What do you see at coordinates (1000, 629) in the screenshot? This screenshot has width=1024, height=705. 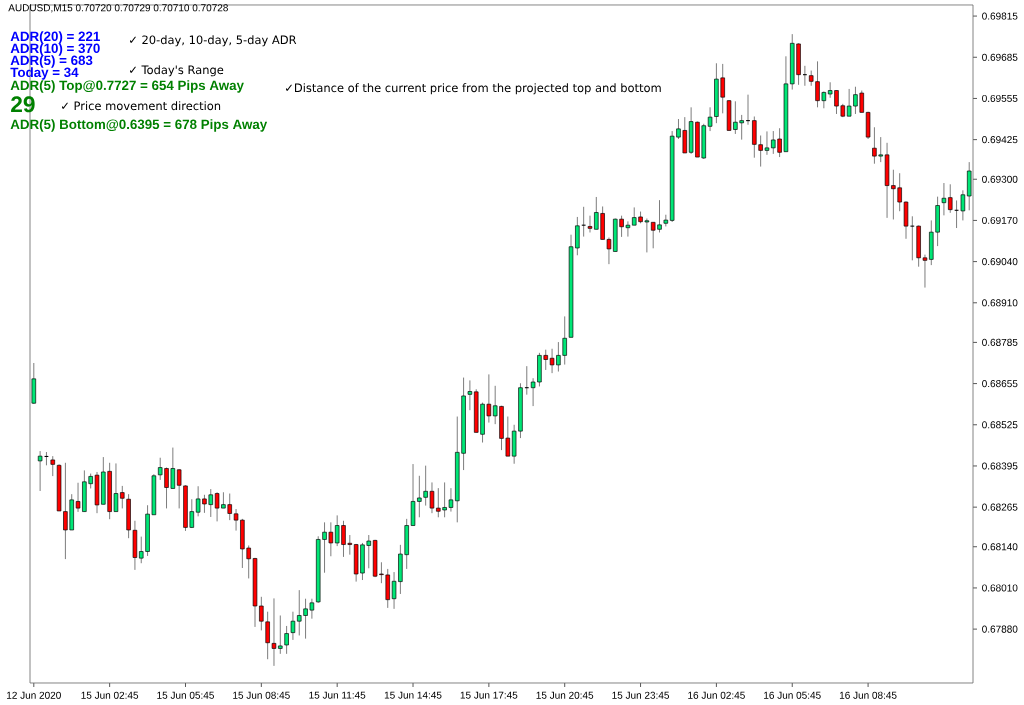 I see `y-tick-label: 0.67880` at bounding box center [1000, 629].